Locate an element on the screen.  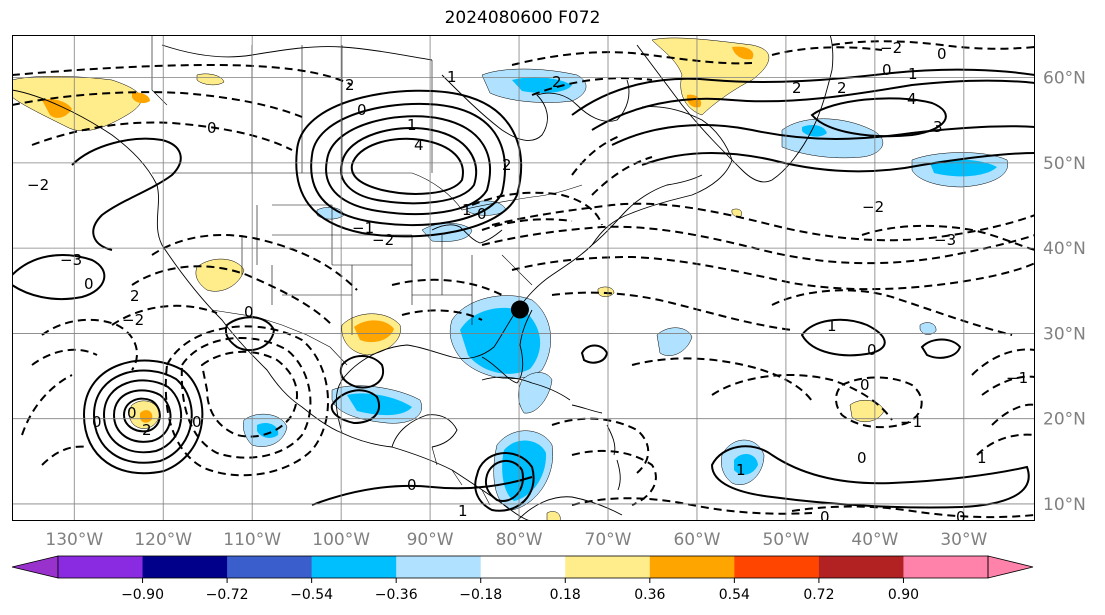
dash-atl-box is located at coordinates (892, 312).